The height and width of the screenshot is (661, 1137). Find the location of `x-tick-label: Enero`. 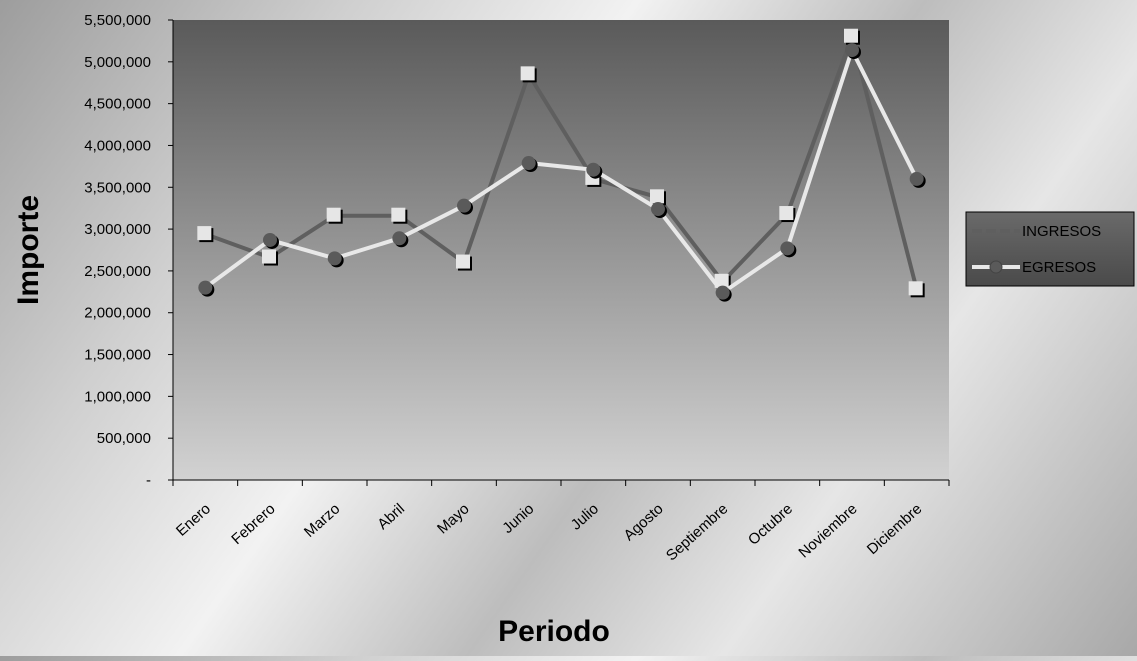

x-tick-label: Enero is located at coordinates (193, 519).